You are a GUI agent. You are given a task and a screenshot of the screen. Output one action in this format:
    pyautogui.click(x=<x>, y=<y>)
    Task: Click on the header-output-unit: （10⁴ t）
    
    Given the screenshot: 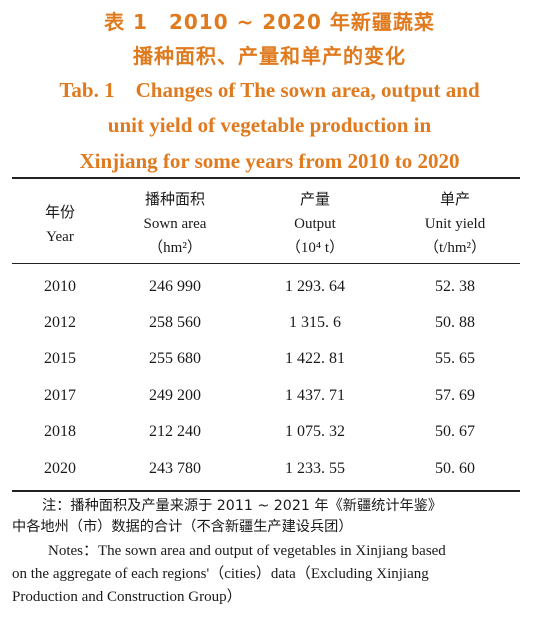 What is the action you would take?
    pyautogui.click(x=315, y=248)
    